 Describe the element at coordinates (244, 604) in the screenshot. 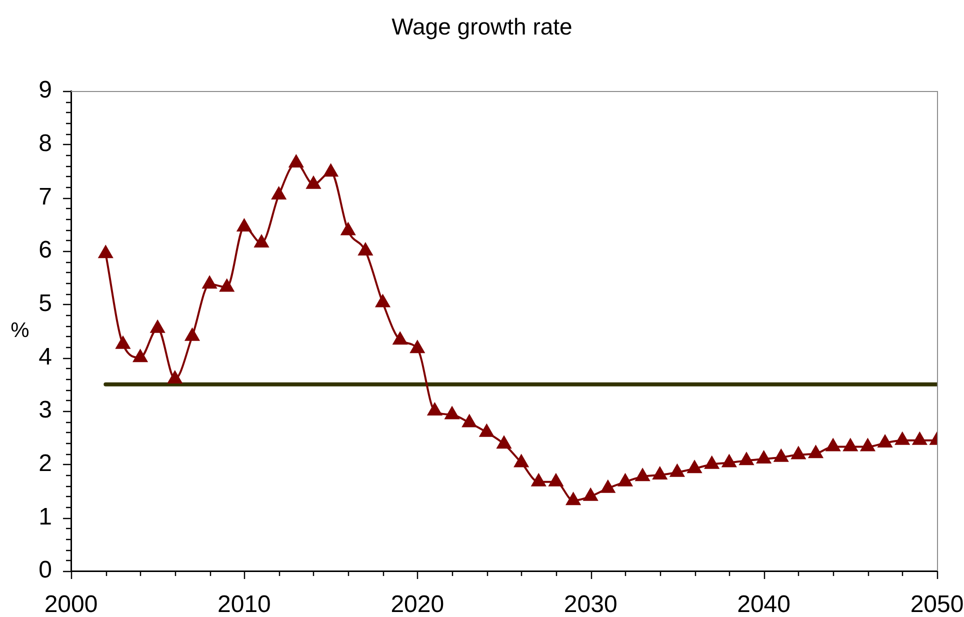

I see `x-tick-label: 2010` at that location.